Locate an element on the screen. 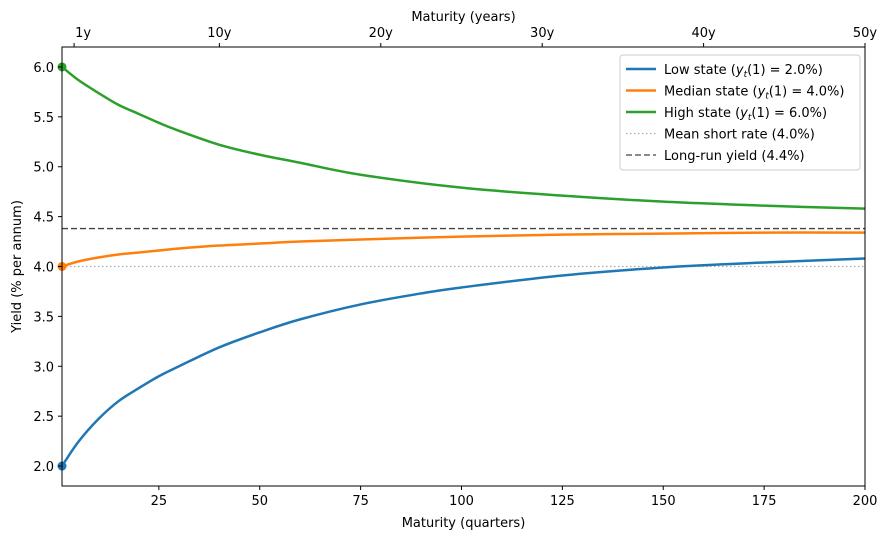 Image resolution: width=889 pixels, height=540 pixels. y-tick-label-8: 6.0 is located at coordinates (43, 68).